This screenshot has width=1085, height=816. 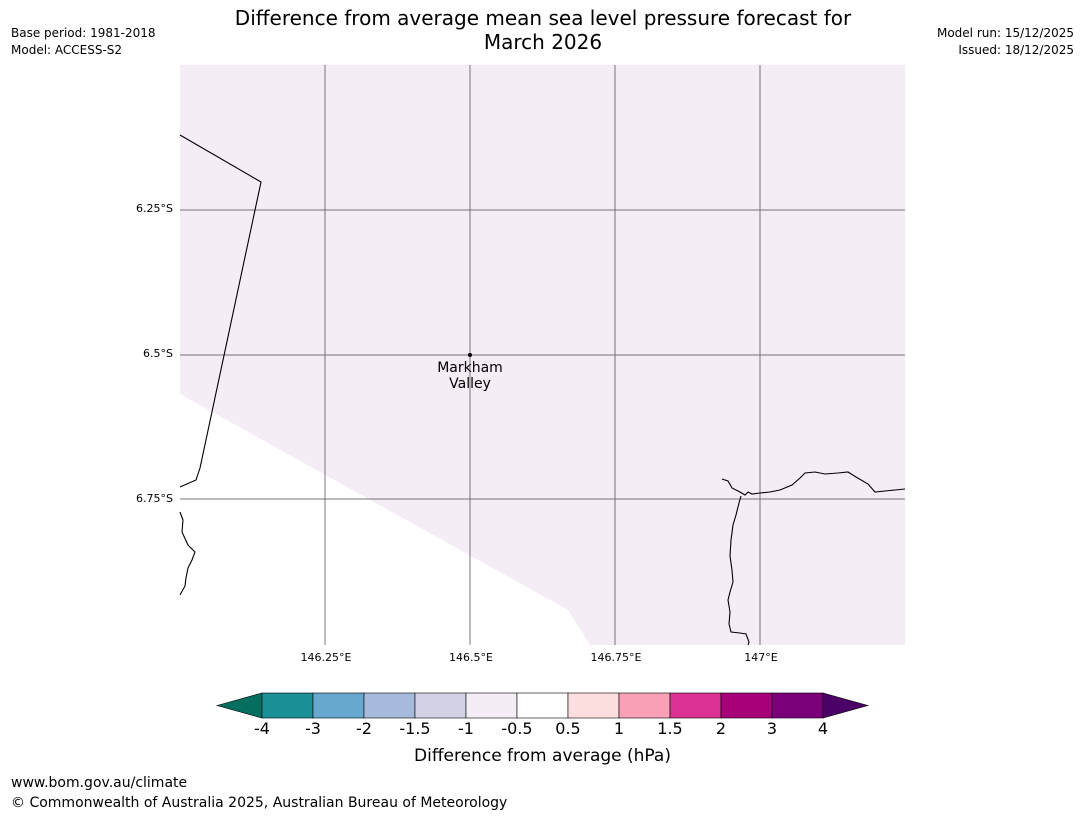 What do you see at coordinates (823, 728) in the screenshot?
I see `colorbar-tick-label: 4` at bounding box center [823, 728].